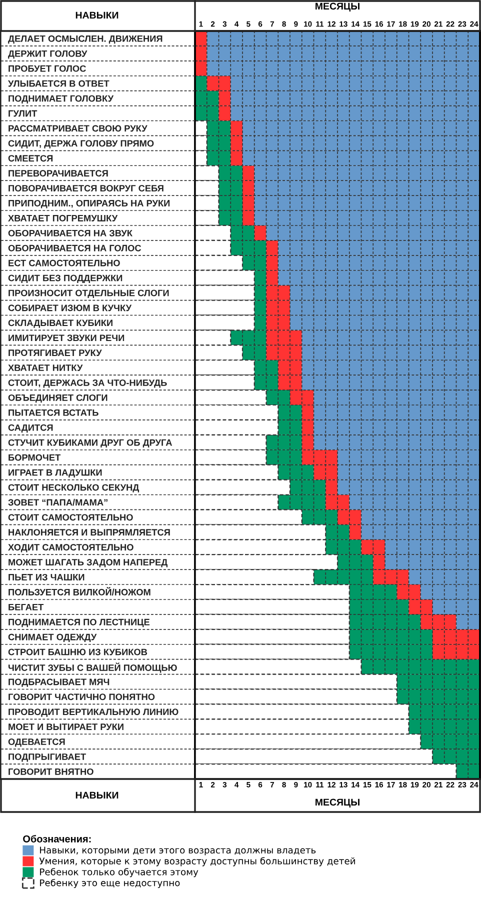 The height and width of the screenshot is (899, 481). What do you see at coordinates (58, 398) in the screenshot?
I see `y-tick-label: ОБЪЕДИНЯЕТ СЛОГИ` at bounding box center [58, 398].